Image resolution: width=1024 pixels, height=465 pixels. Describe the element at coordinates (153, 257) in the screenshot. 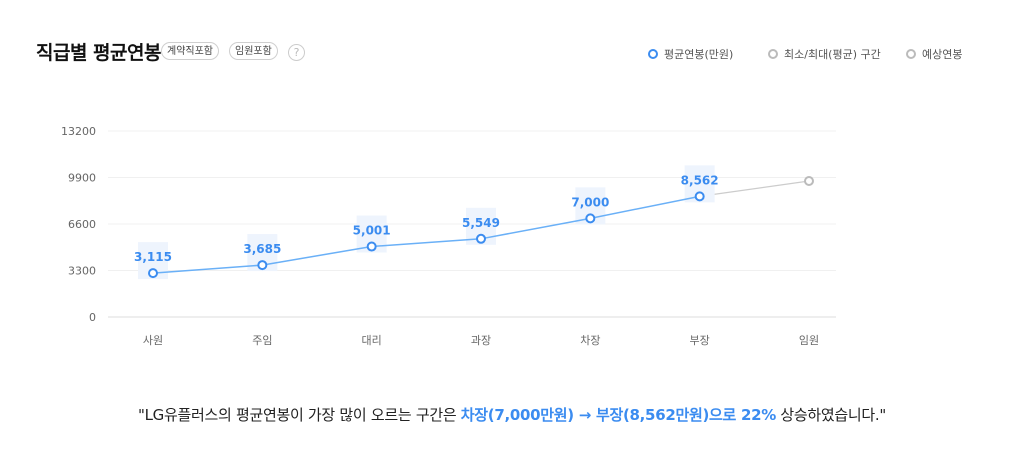

I see `data-label: 3,115` at that location.